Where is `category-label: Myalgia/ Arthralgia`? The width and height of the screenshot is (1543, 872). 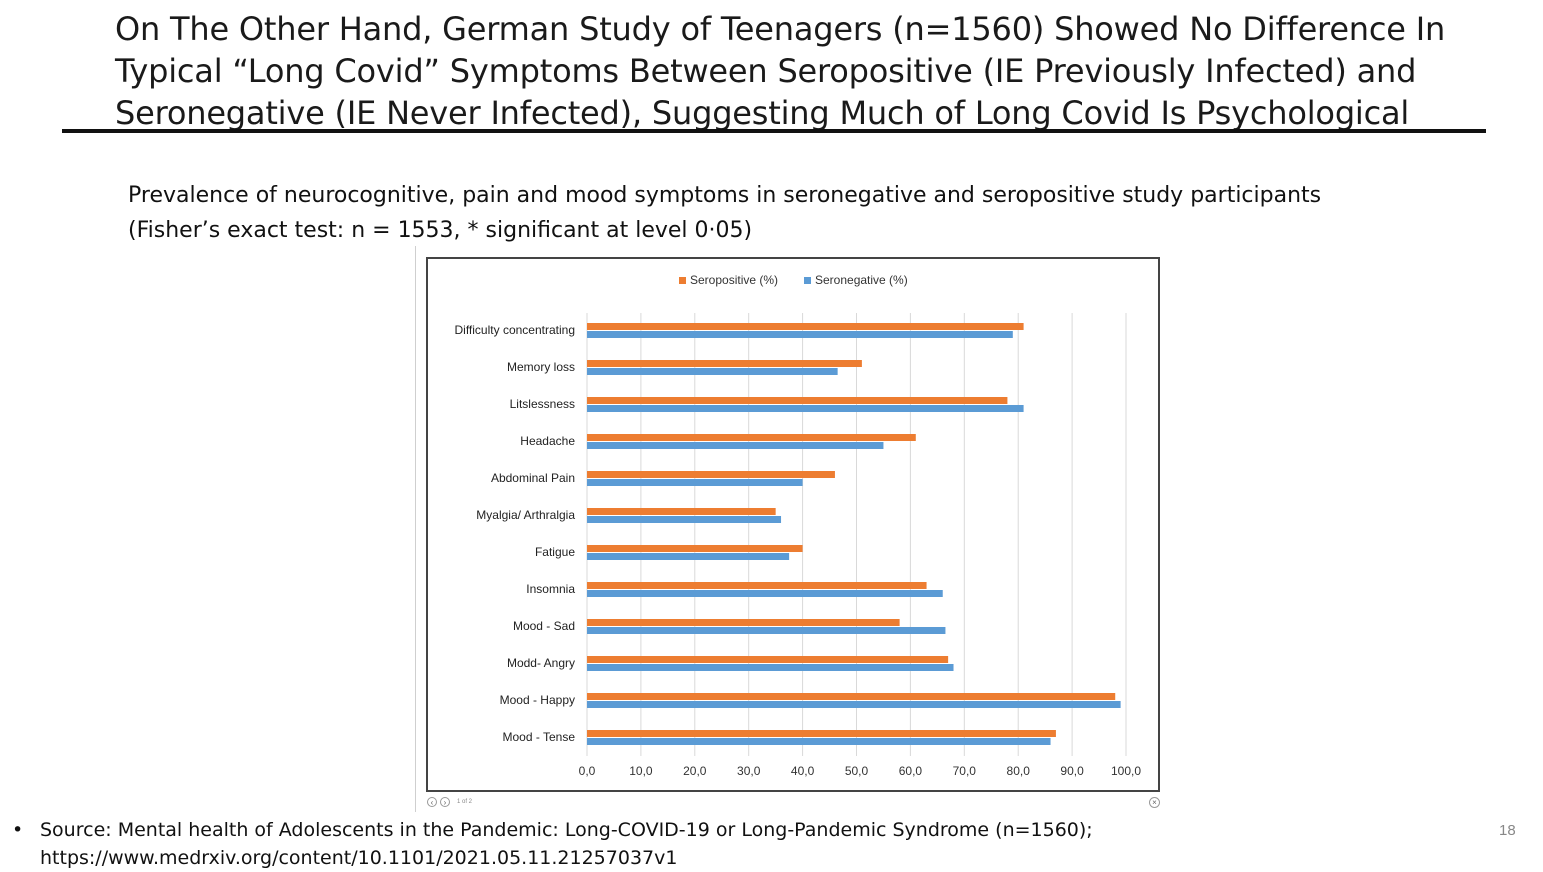 category-label: Myalgia/ Arthralgia is located at coordinates (525, 515).